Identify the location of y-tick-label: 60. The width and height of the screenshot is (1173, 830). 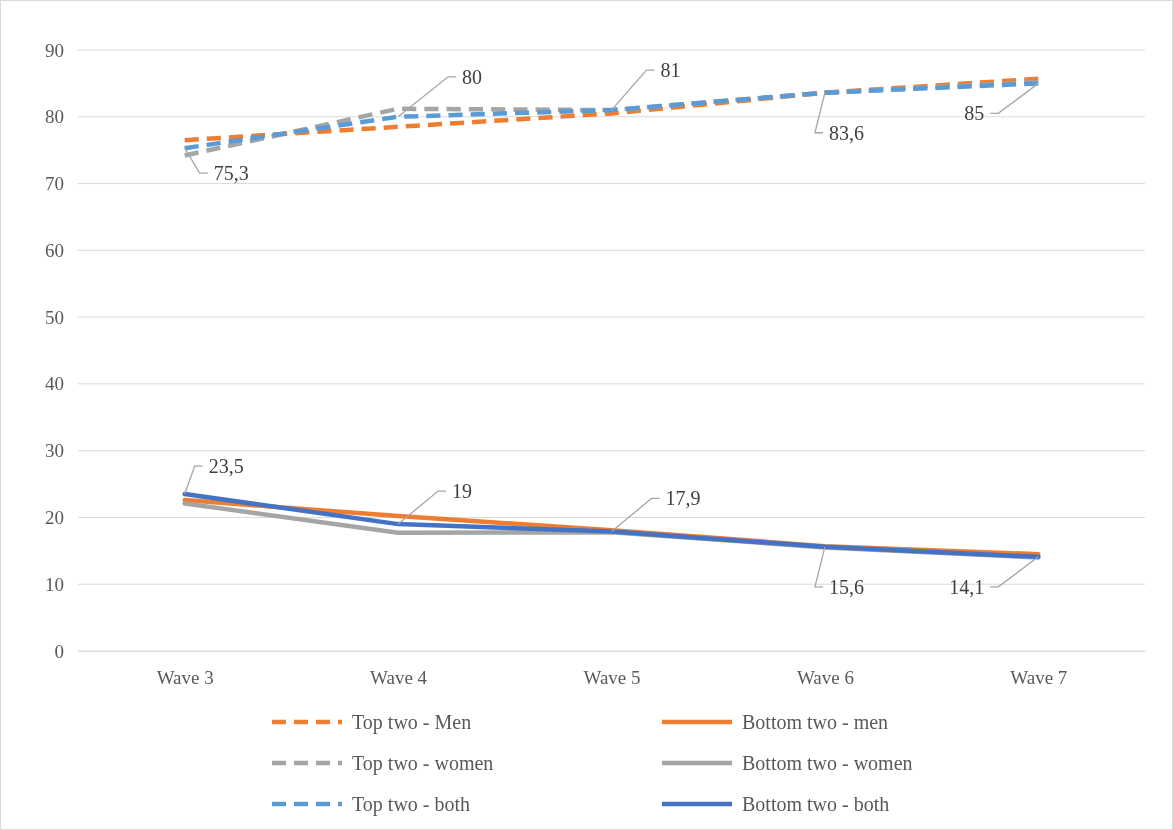
(54, 250).